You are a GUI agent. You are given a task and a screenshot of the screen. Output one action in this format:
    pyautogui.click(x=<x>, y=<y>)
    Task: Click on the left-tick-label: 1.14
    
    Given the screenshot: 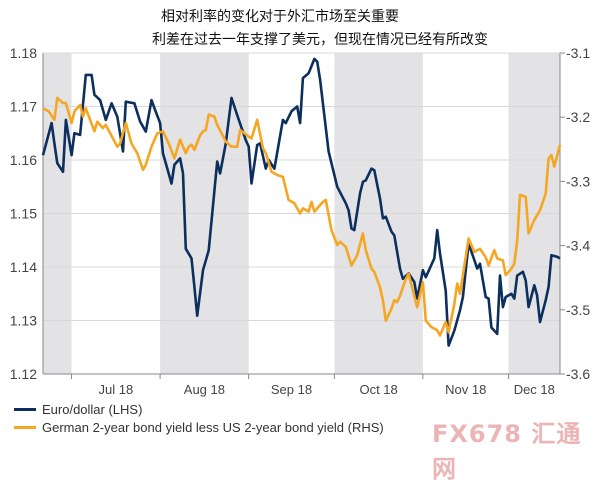 What is the action you would take?
    pyautogui.click(x=23, y=267)
    